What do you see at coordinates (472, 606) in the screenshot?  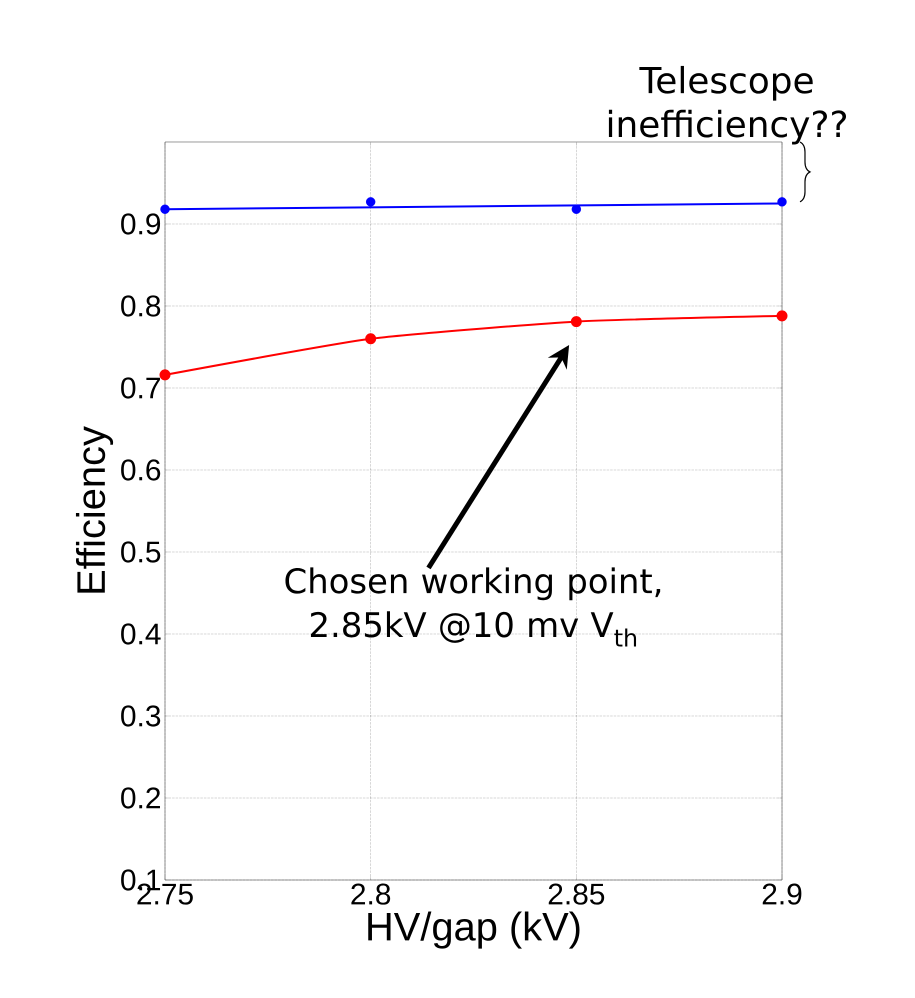 I see `annotation: Chosen working point, 2.85kV @10 mv V$_{th}$` at bounding box center [472, 606].